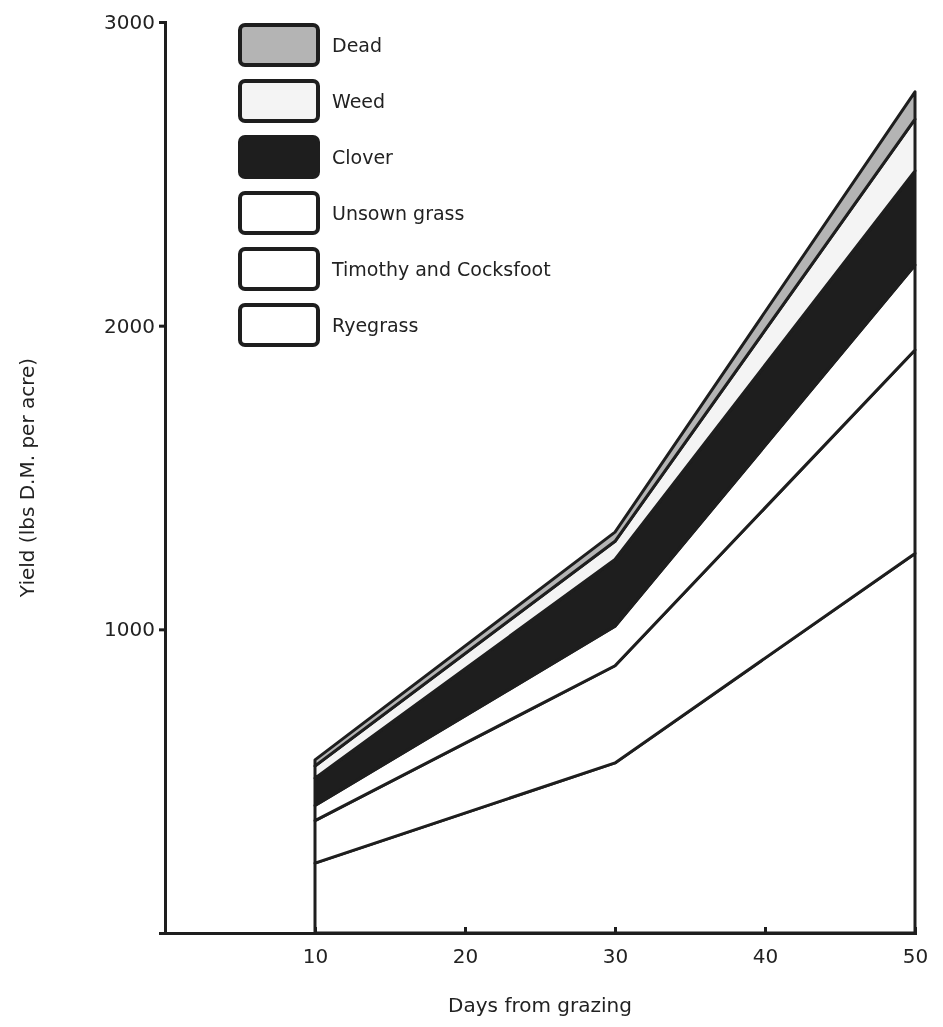  Describe the element at coordinates (357, 45) in the screenshot. I see `legend-label: Dead` at that location.